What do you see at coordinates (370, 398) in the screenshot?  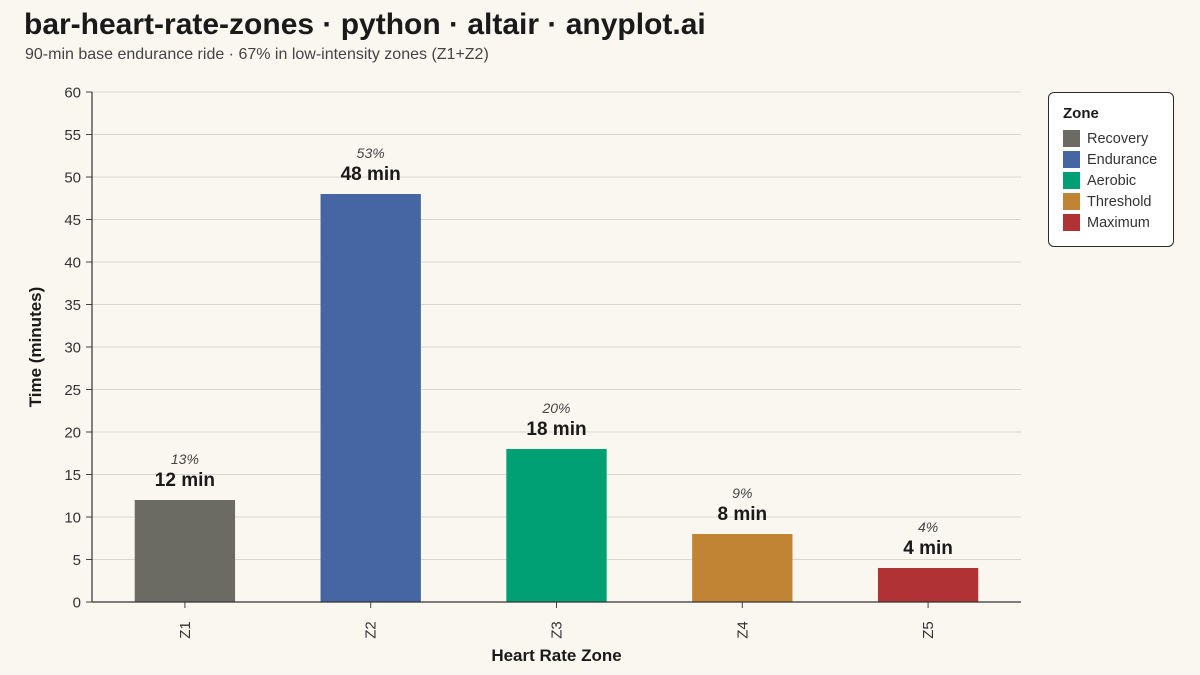 I see `bar-z2` at bounding box center [370, 398].